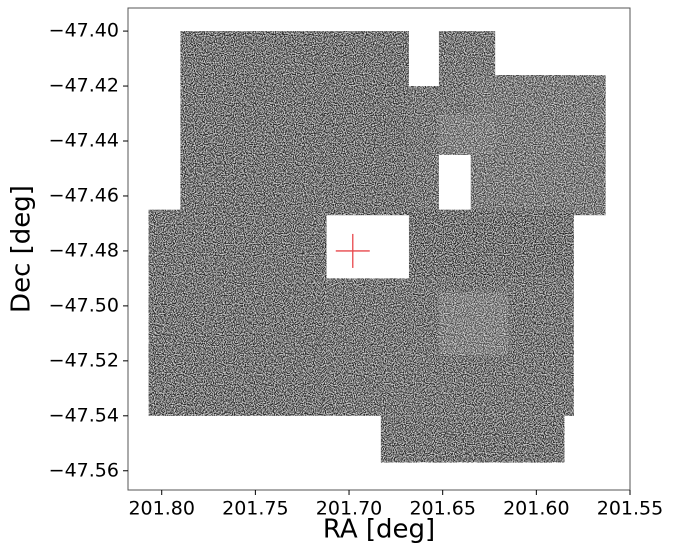 This screenshot has height=548, width=685. What do you see at coordinates (536, 509) in the screenshot?
I see `x-tick-label: 201.60` at bounding box center [536, 509].